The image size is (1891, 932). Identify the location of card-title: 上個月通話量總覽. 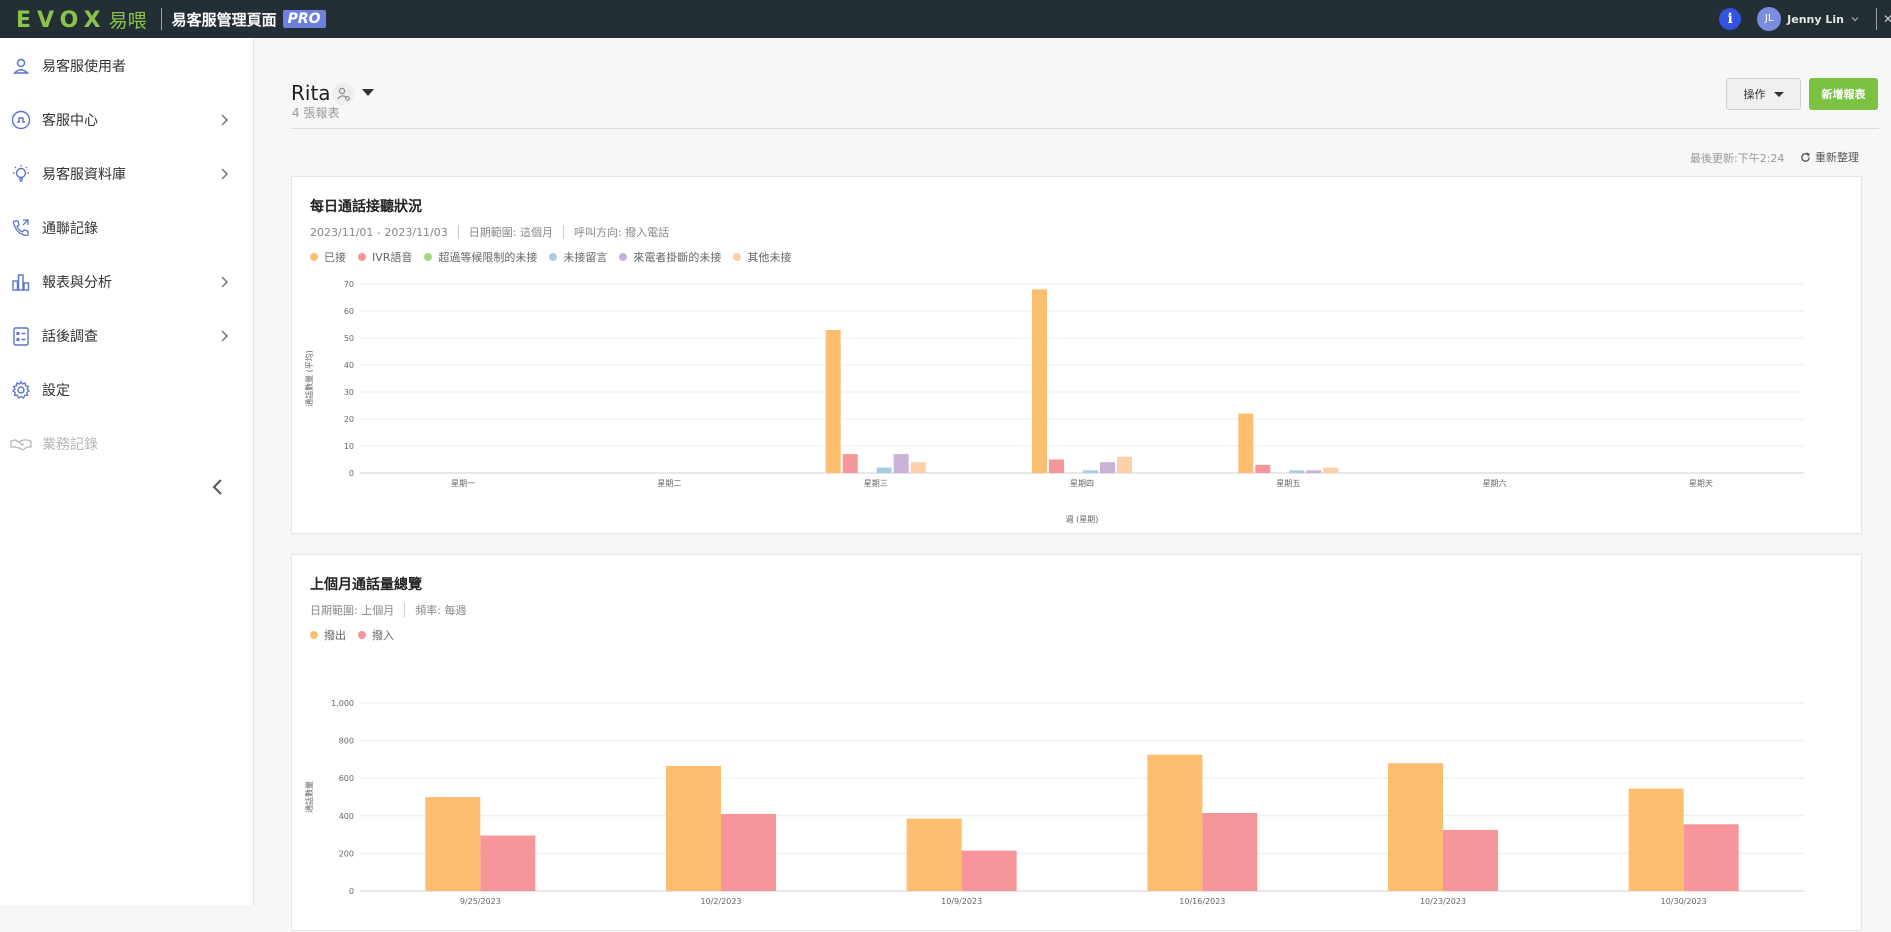
(366, 585).